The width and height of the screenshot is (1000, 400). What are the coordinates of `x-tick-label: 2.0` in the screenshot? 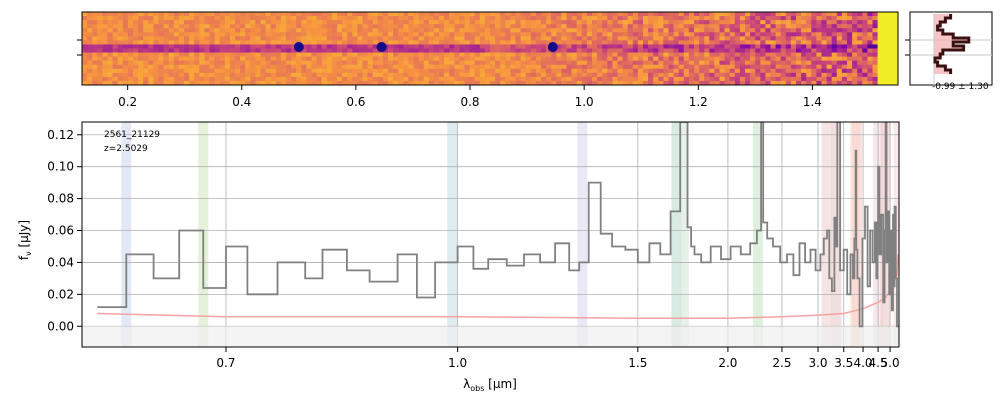 It's located at (727, 363).